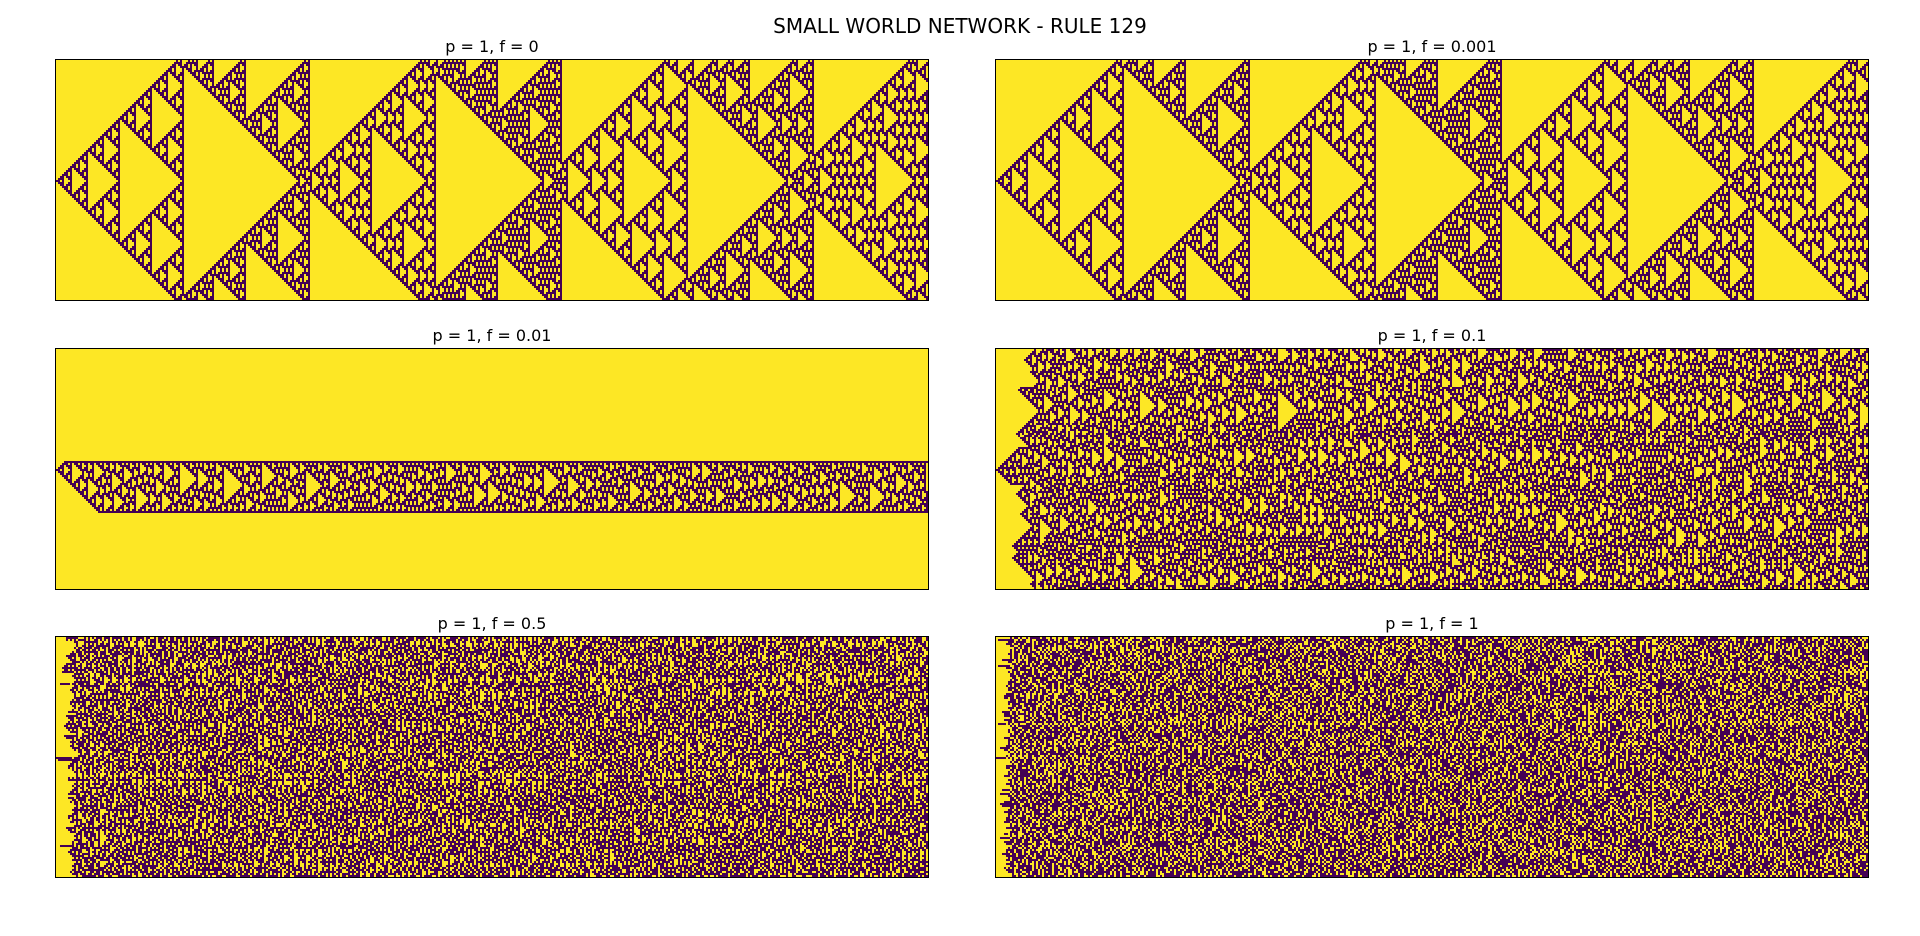  Describe the element at coordinates (1432, 623) in the screenshot. I see `panel-title: p = 1, f = 1` at that location.